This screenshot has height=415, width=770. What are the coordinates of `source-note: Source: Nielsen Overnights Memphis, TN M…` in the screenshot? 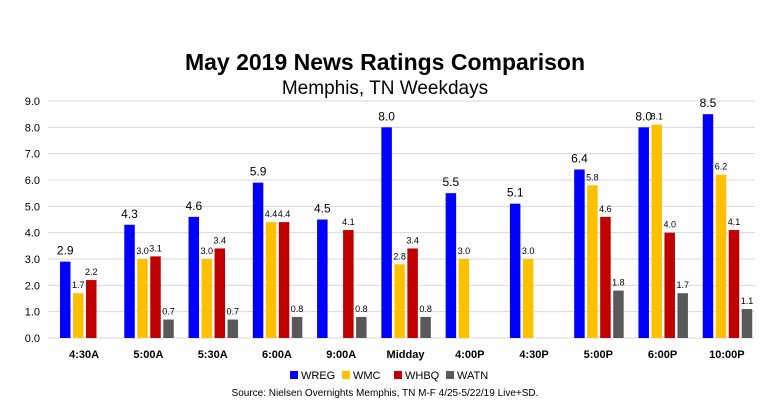 It's located at (385, 393).